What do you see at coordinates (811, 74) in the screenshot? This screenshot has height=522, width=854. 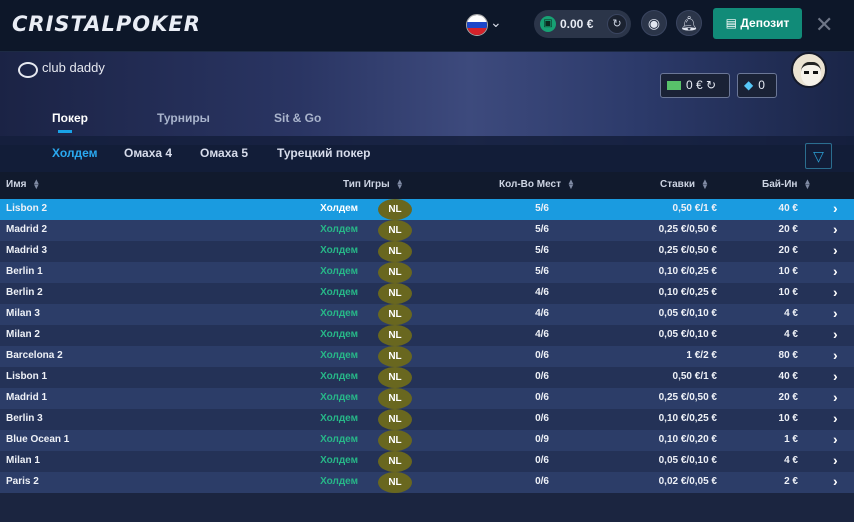 I see `avatar-face` at bounding box center [811, 74].